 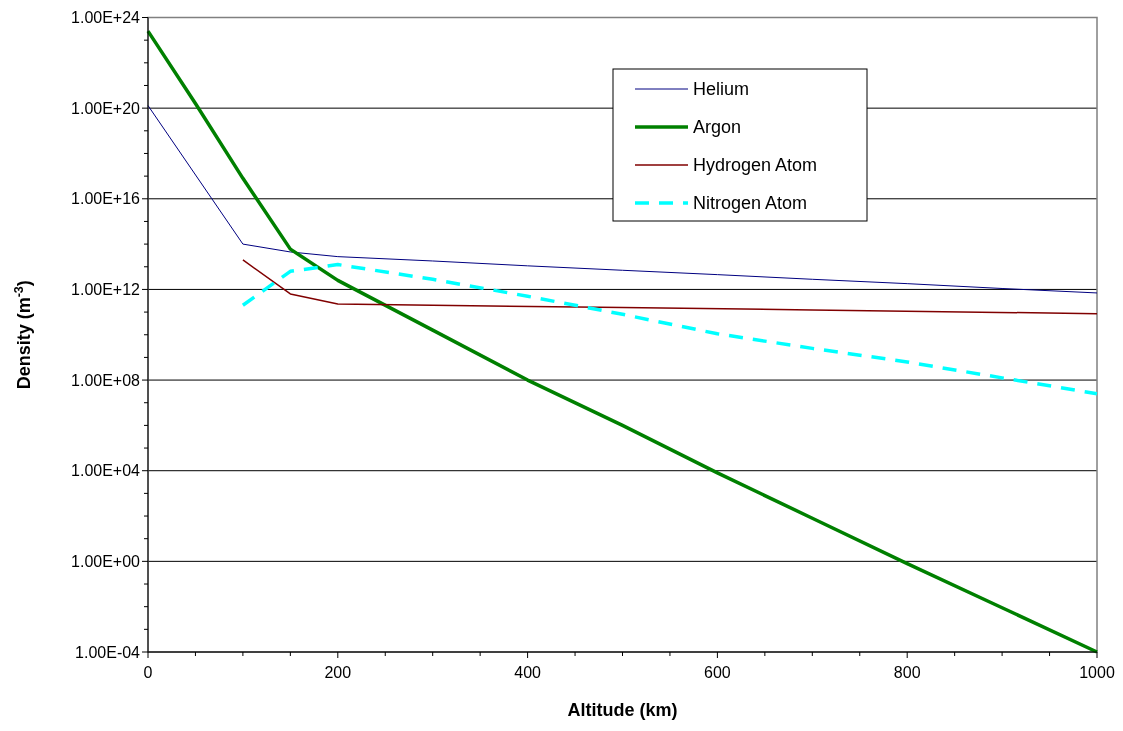 What do you see at coordinates (1097, 672) in the screenshot?
I see `x-tick-label: 1000` at bounding box center [1097, 672].